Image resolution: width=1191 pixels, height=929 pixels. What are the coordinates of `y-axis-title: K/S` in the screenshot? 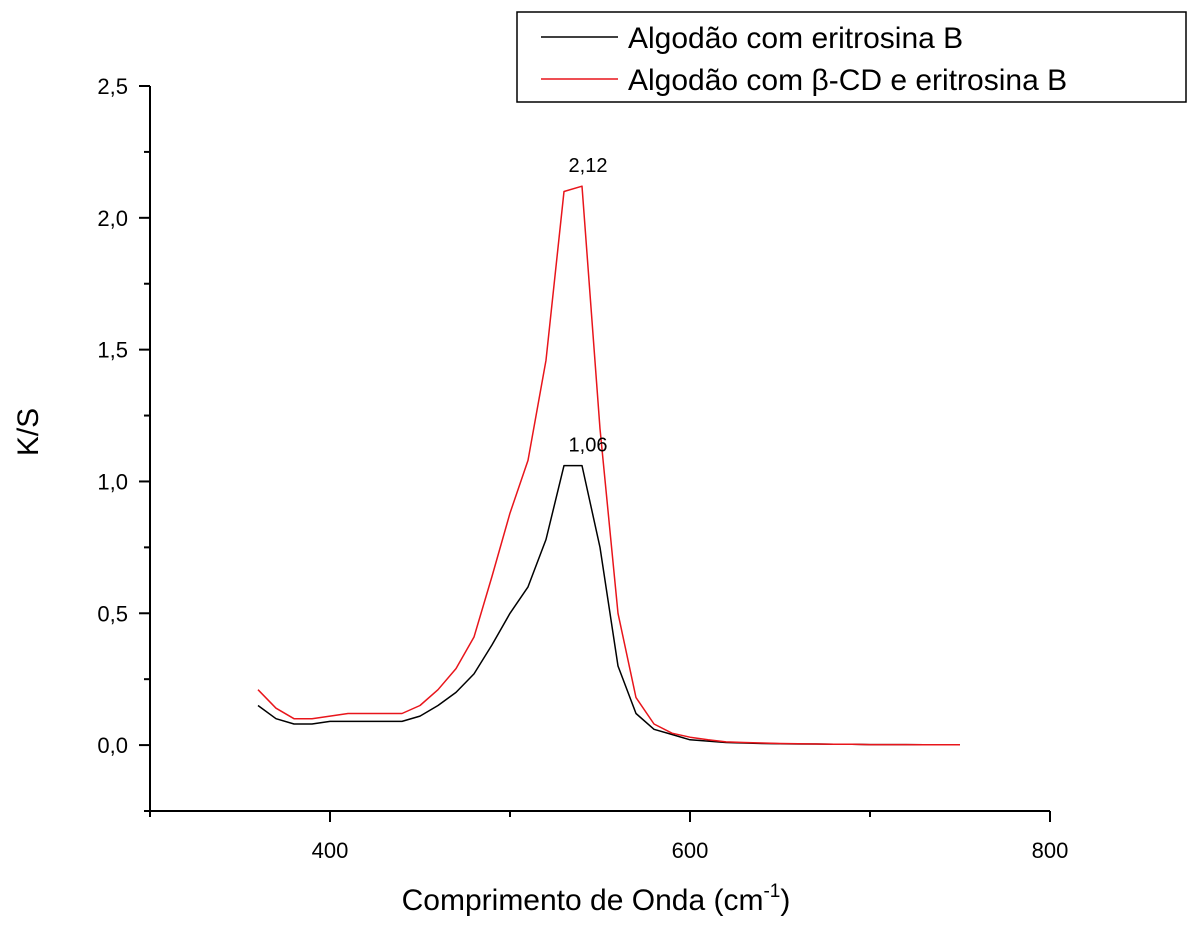 It's located at (28, 432).